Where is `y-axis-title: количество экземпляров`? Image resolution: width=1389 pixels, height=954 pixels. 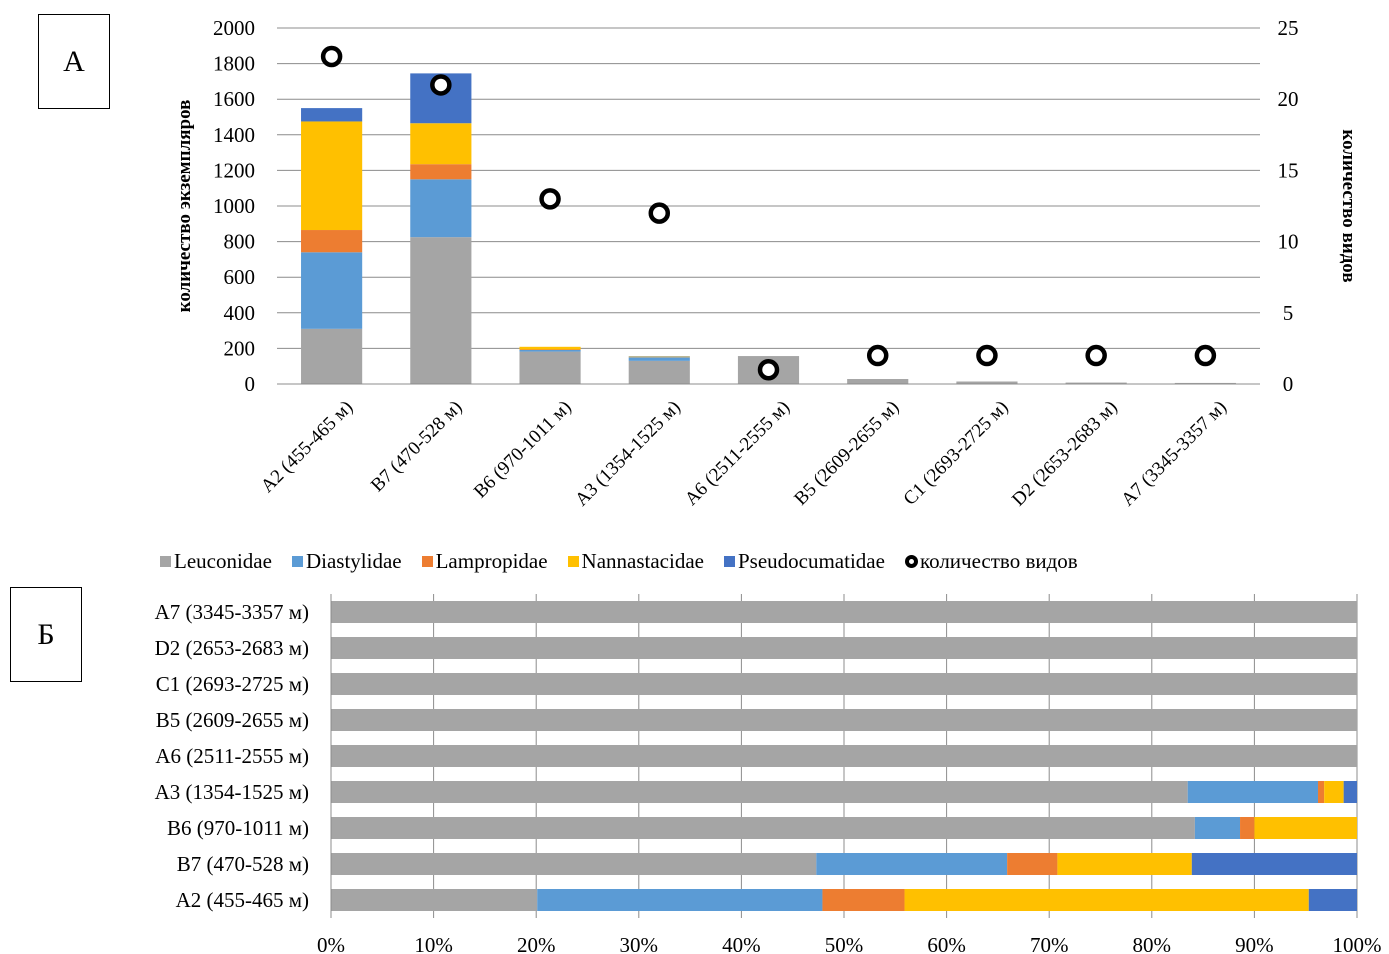 y-axis-title: количество экземпляров is located at coordinates (184, 206).